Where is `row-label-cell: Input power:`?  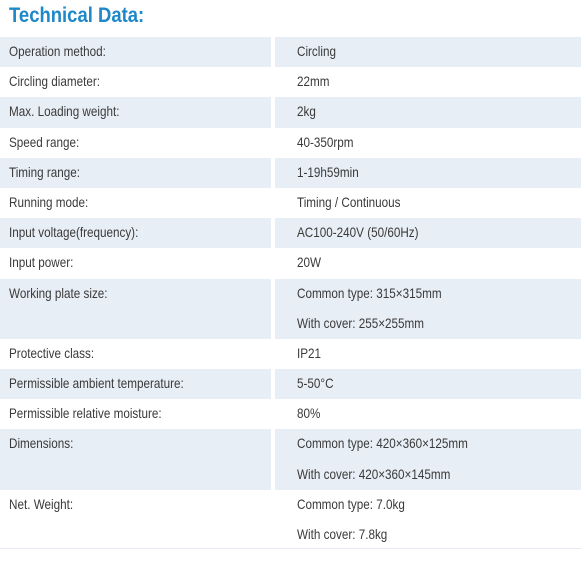
row-label-cell: Input power: is located at coordinates (135, 263).